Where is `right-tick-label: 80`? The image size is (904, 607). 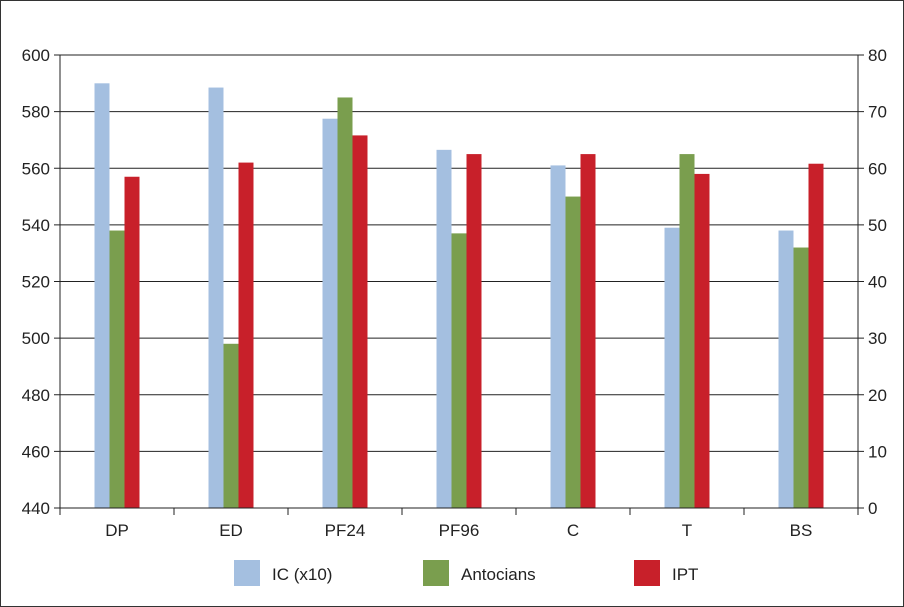
right-tick-label: 80 is located at coordinates (877, 55).